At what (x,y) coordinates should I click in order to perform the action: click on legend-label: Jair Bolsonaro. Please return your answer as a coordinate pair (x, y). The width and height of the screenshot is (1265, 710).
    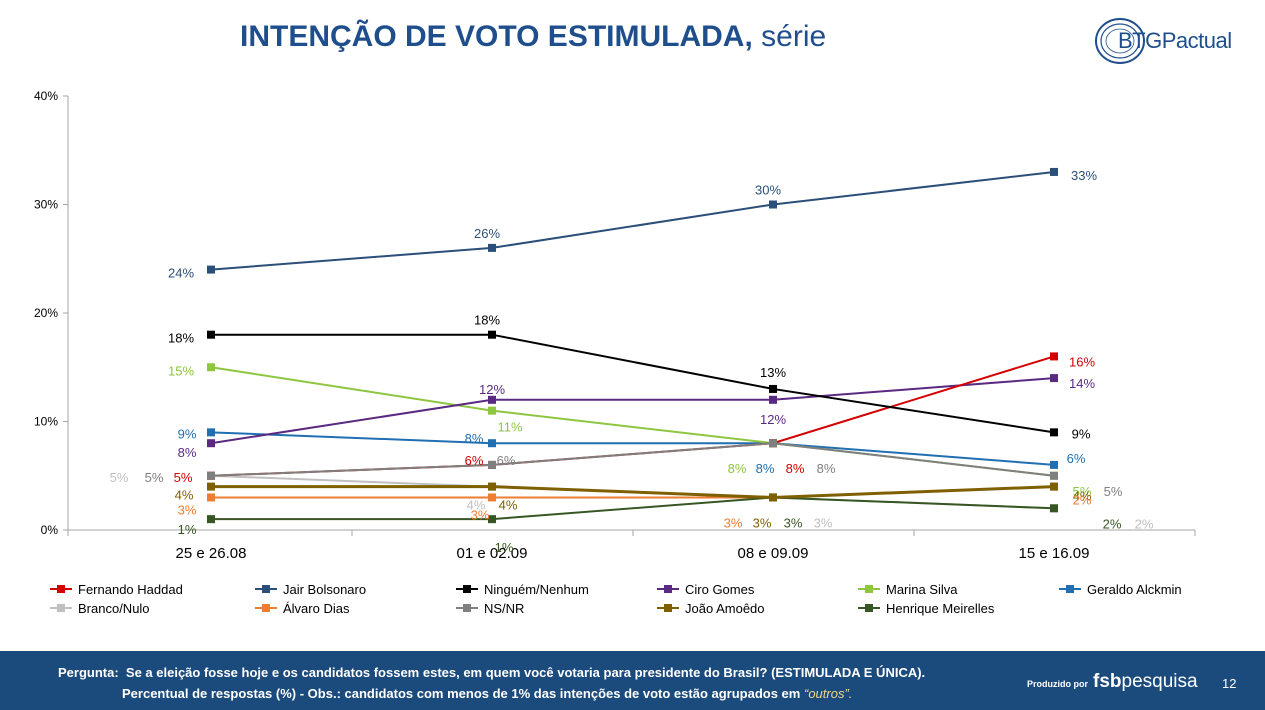
    Looking at the image, I should click on (324, 589).